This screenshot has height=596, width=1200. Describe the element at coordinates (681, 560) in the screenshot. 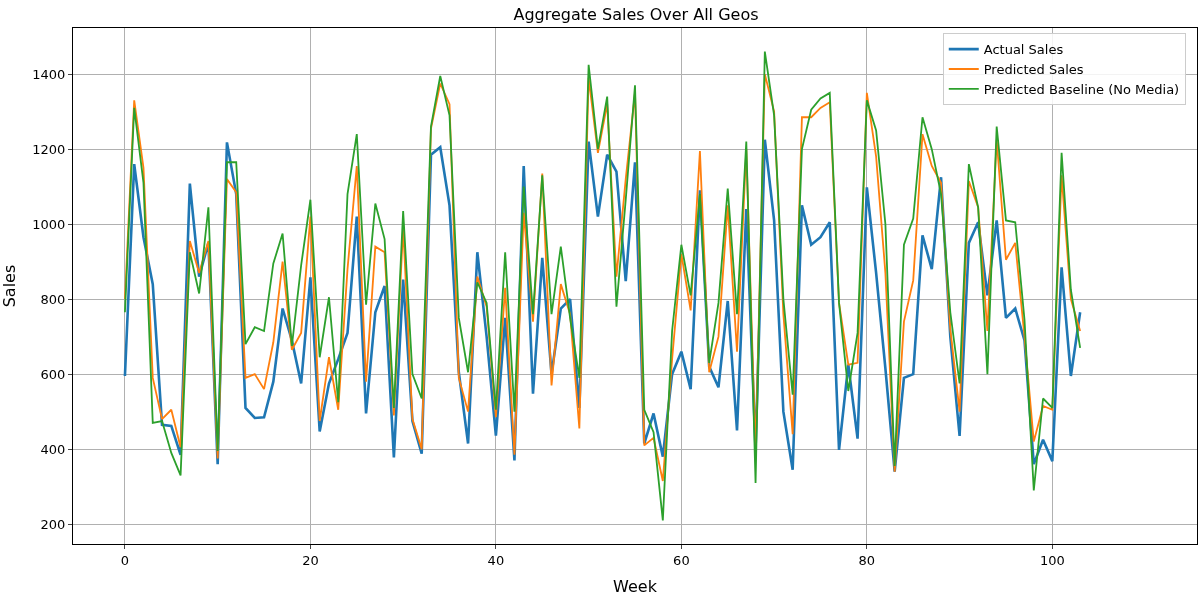

I see `x-tick-label: 60` at that location.